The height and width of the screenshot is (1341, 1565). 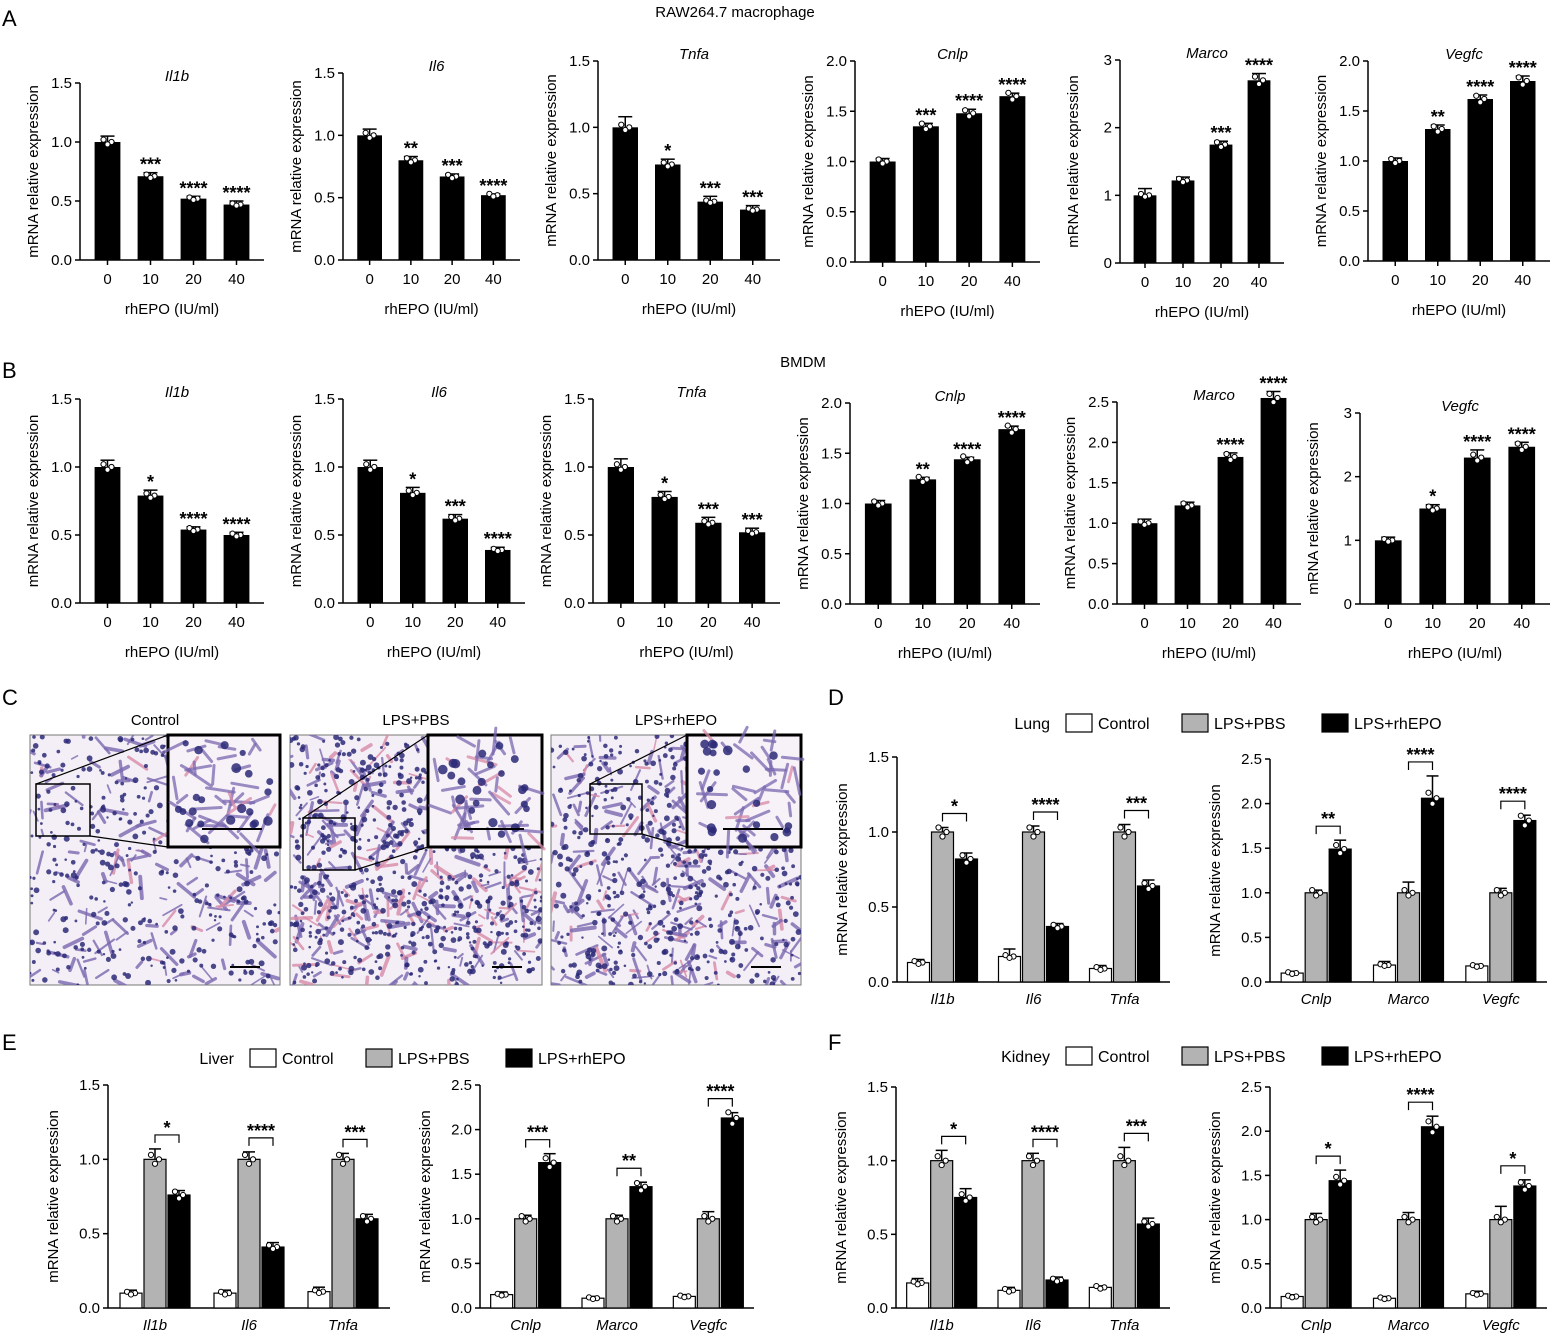 What do you see at coordinates (831, 403) in the screenshot?
I see `y-tick-label: 2.0` at bounding box center [831, 403].